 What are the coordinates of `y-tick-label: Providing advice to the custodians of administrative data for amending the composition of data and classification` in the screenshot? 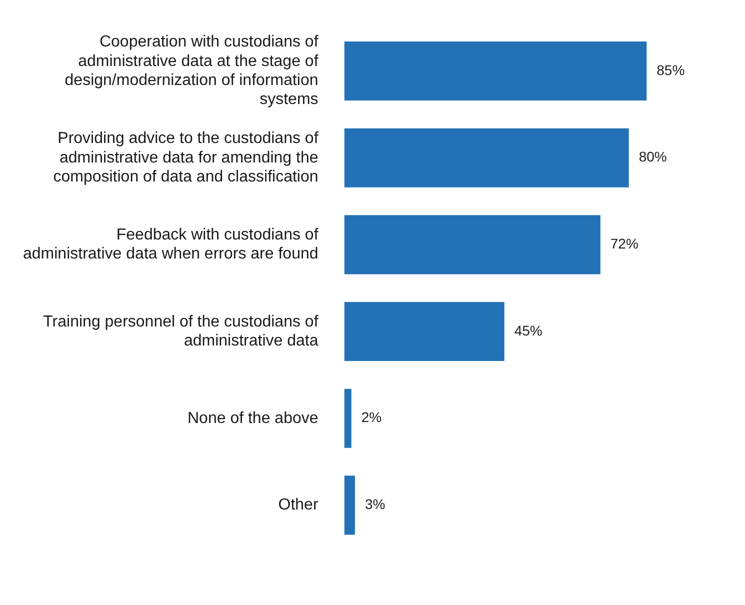 It's located at (186, 158).